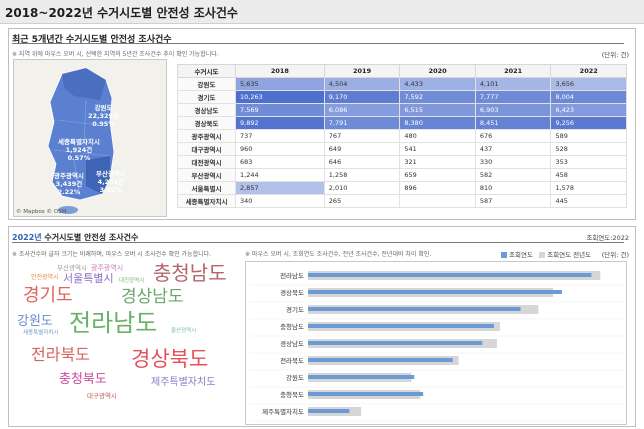  What do you see at coordinates (280, 97) in the screenshot?
I see `table-cell: 10,263` at bounding box center [280, 97].